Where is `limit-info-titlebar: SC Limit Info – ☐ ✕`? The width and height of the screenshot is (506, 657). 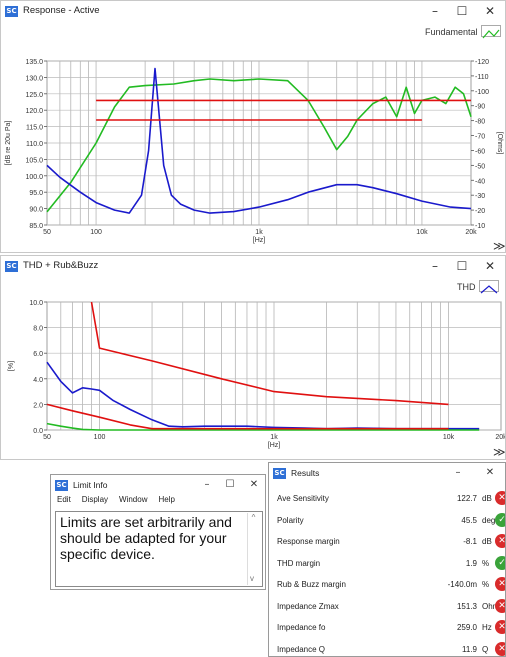
limit-info-titlebar: SC Limit Info – ☐ ✕ is located at coordinates (158, 485).